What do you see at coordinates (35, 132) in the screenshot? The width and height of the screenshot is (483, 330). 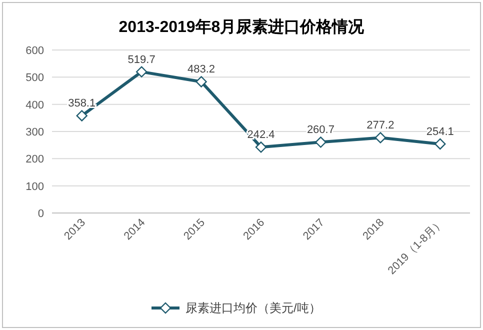 I see `y-tick-label: 300` at bounding box center [35, 132].